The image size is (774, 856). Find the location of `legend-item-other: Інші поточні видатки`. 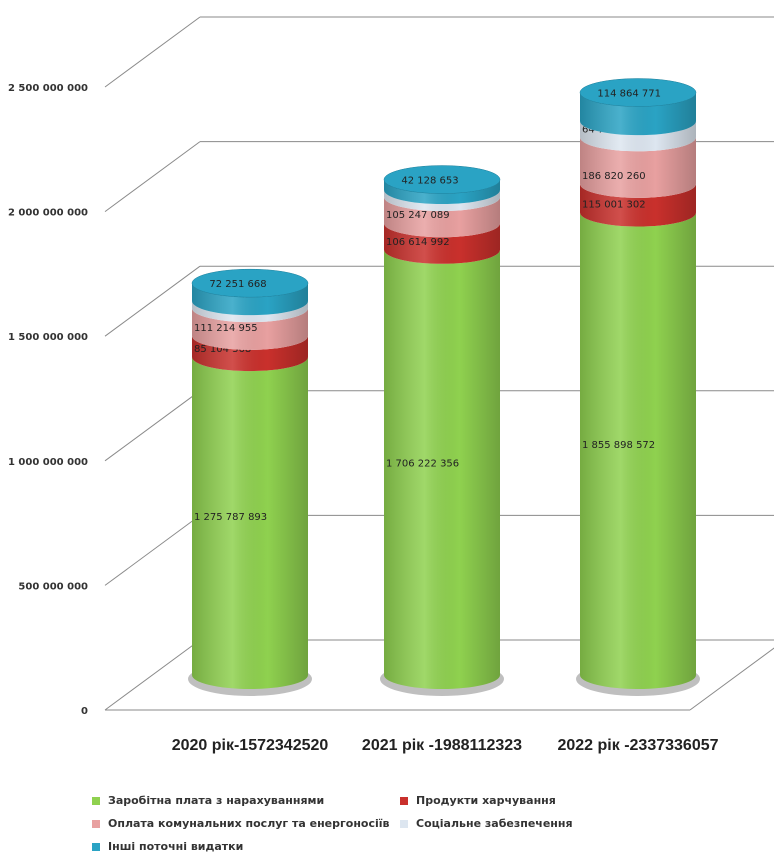

legend-item-other: Інші поточні видатки is located at coordinates (167, 846).